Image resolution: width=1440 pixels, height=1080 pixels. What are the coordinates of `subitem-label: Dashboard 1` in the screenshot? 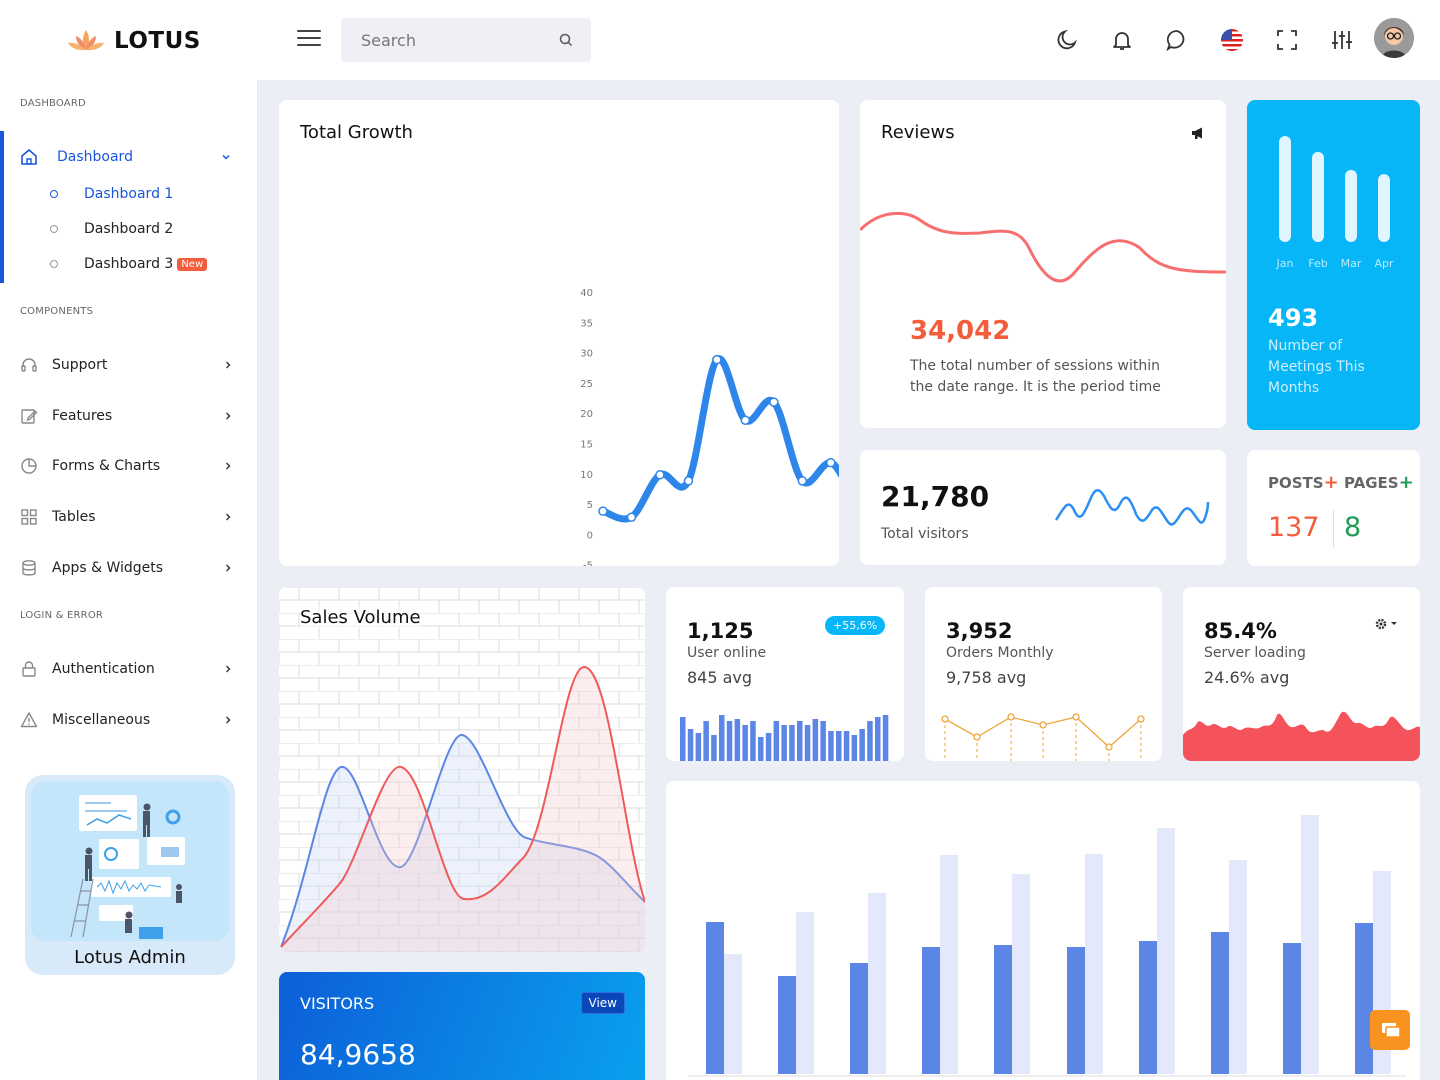 It's located at (129, 194).